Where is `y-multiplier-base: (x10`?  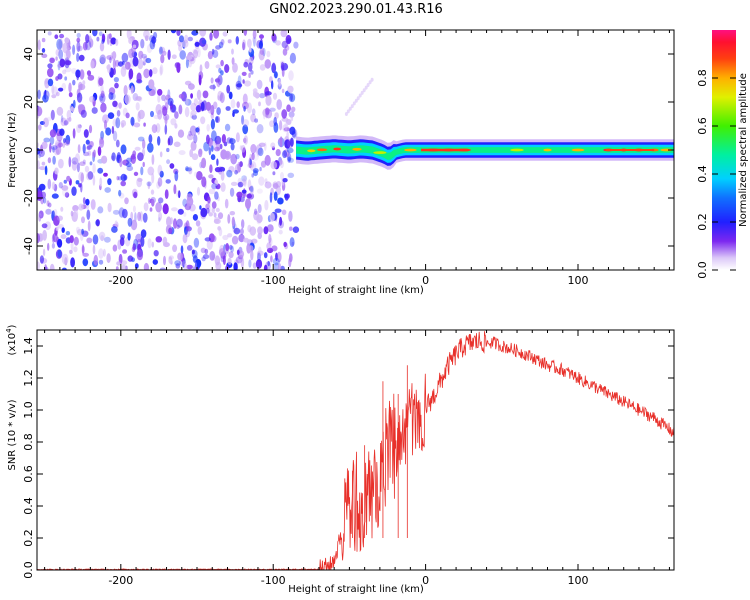
y-multiplier-base: (x10 is located at coordinates (12, 344).